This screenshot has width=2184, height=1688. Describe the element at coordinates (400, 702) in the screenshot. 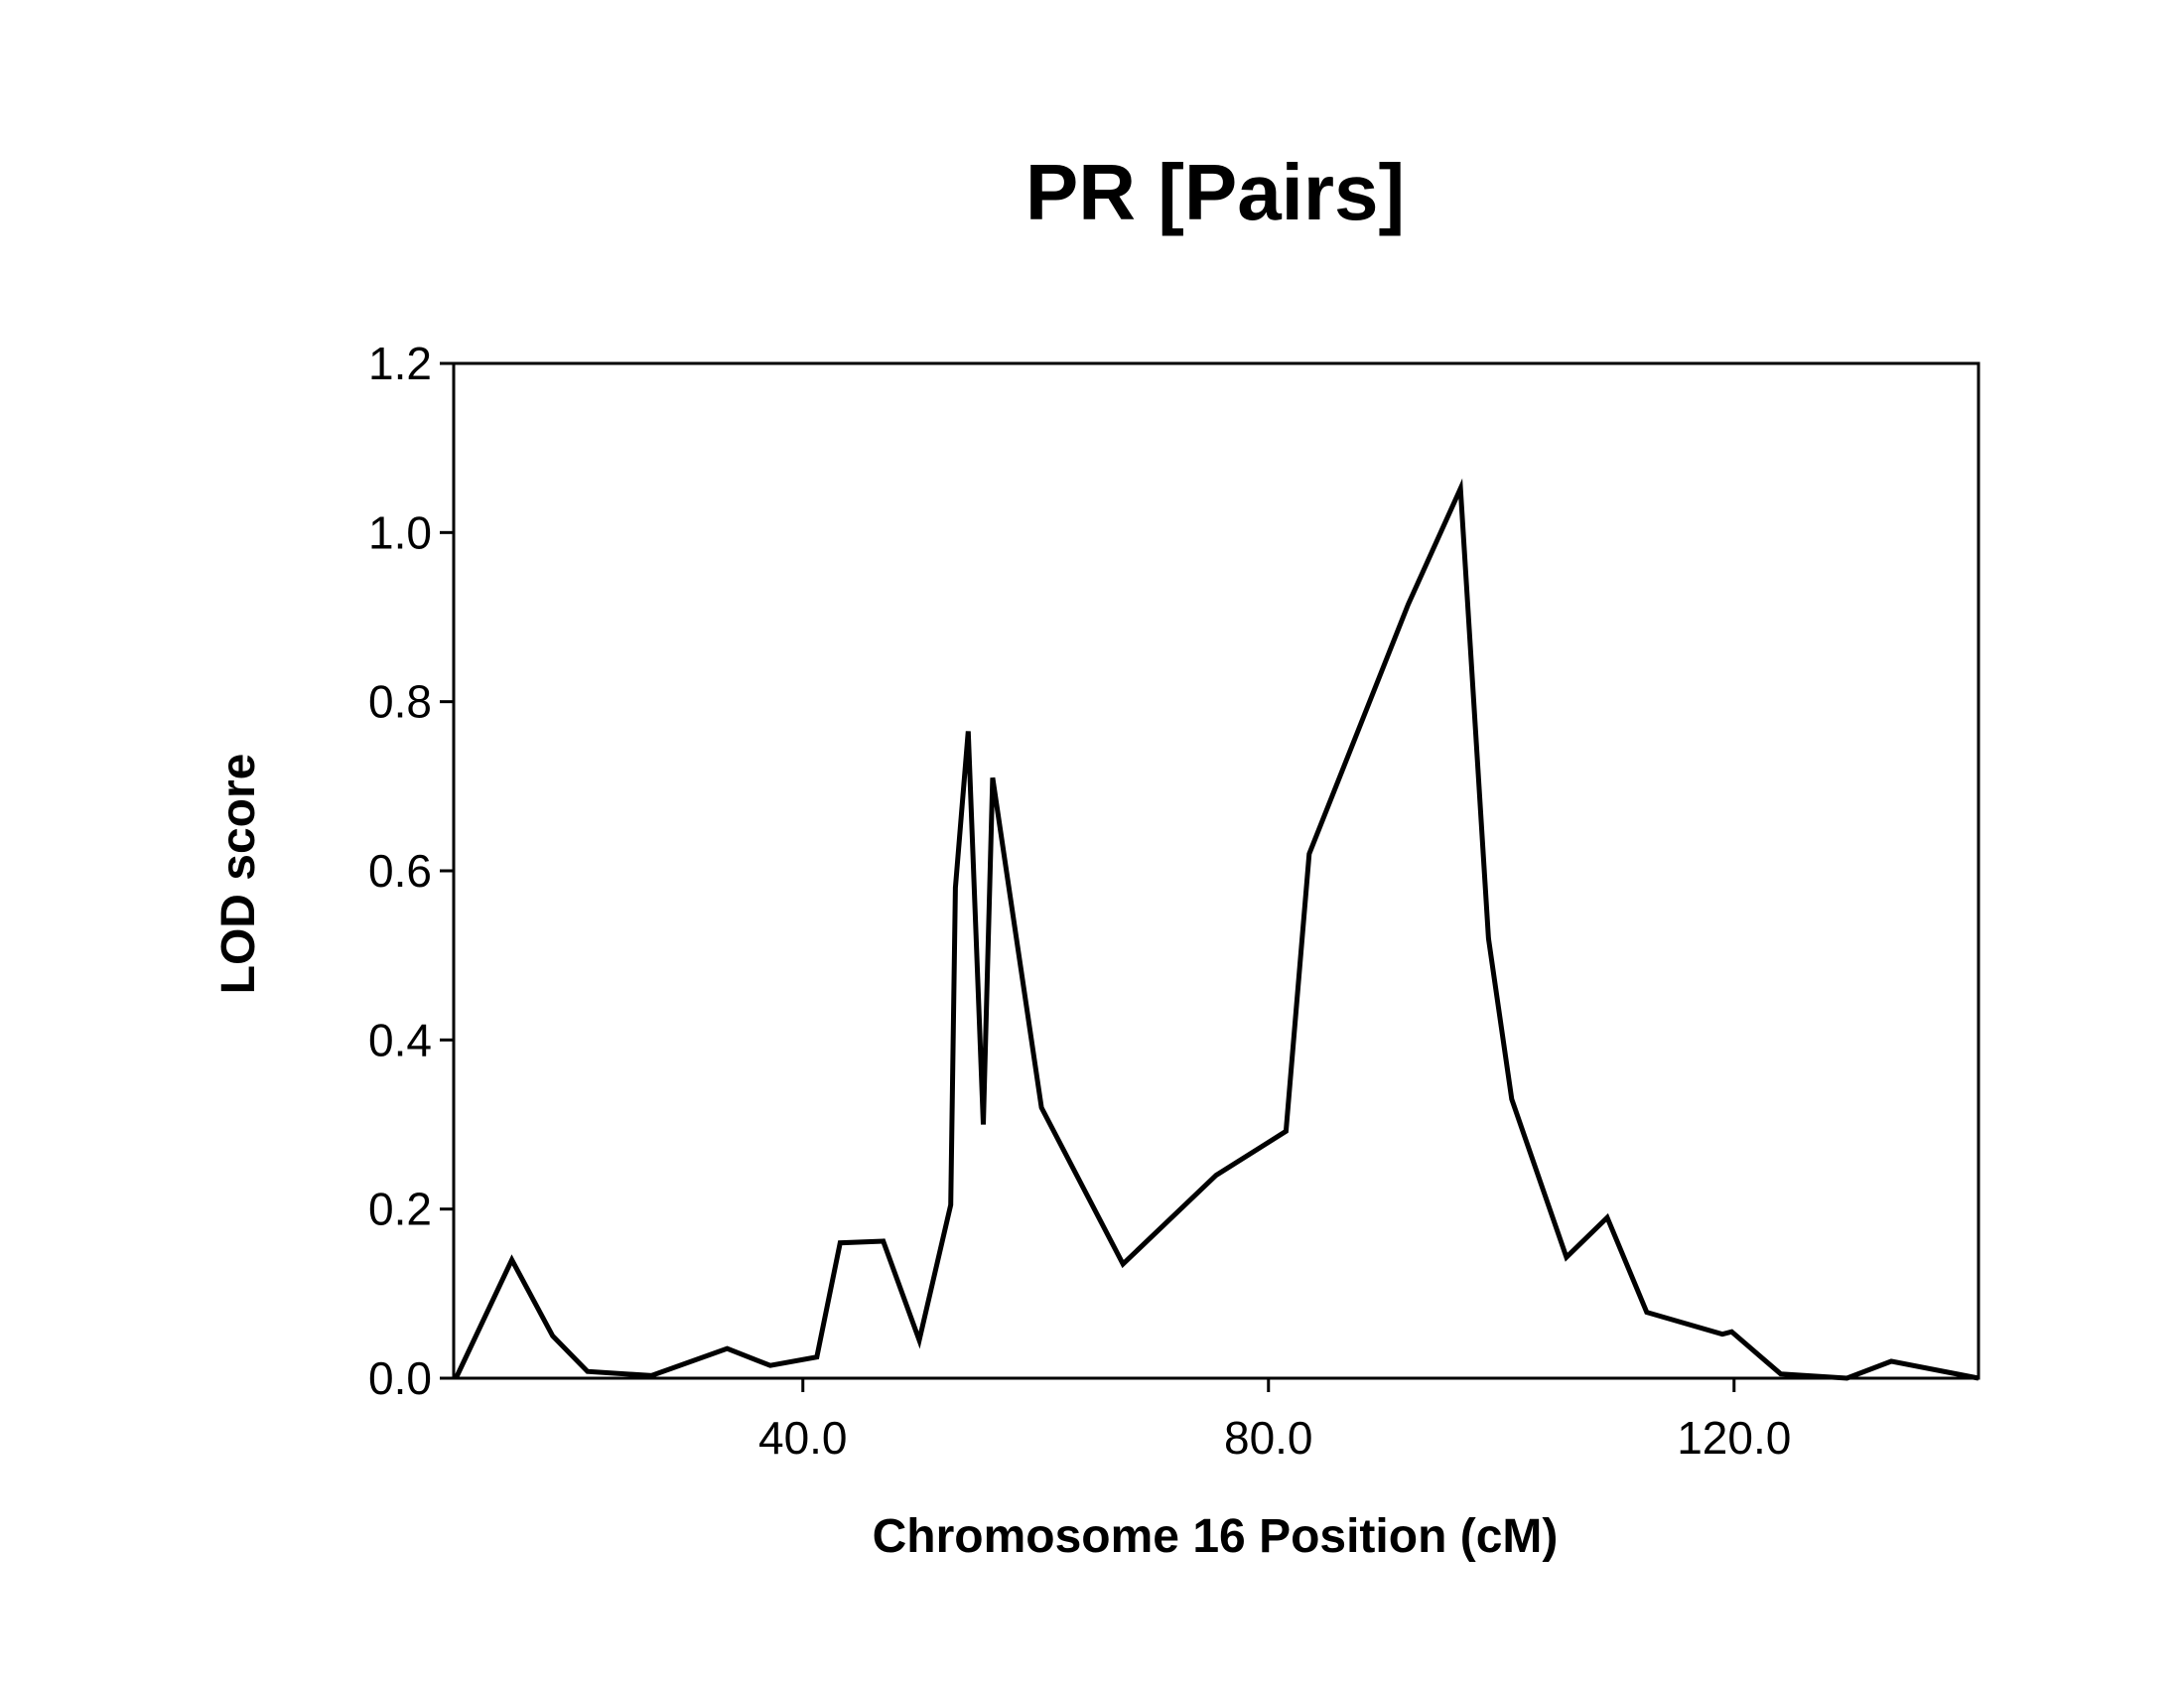

I see `y-tick-label: 0.8` at that location.